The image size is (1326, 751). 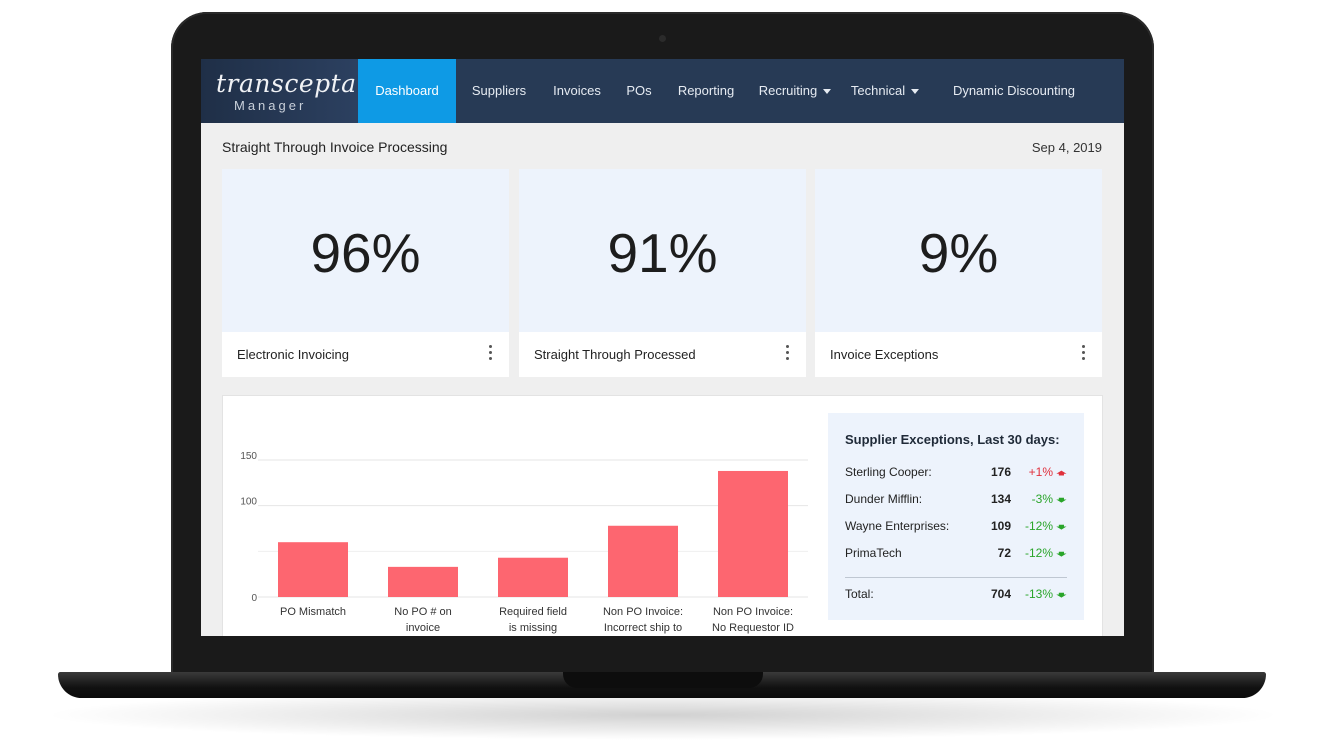 I want to click on nav-technical: Technical, so click(x=885, y=91).